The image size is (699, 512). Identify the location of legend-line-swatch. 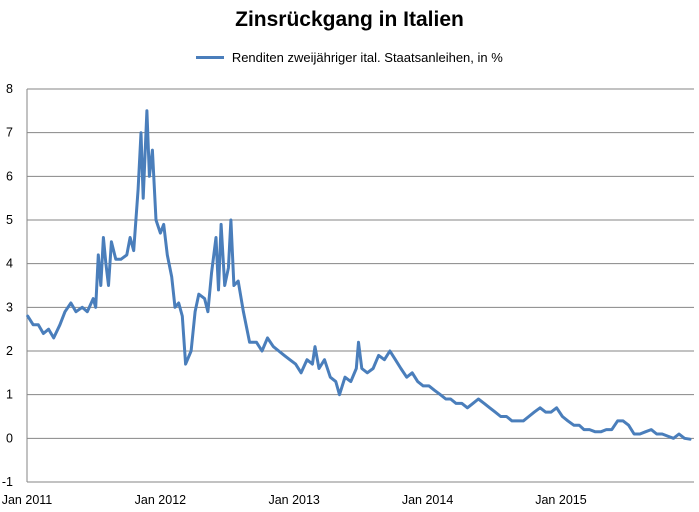
(210, 58).